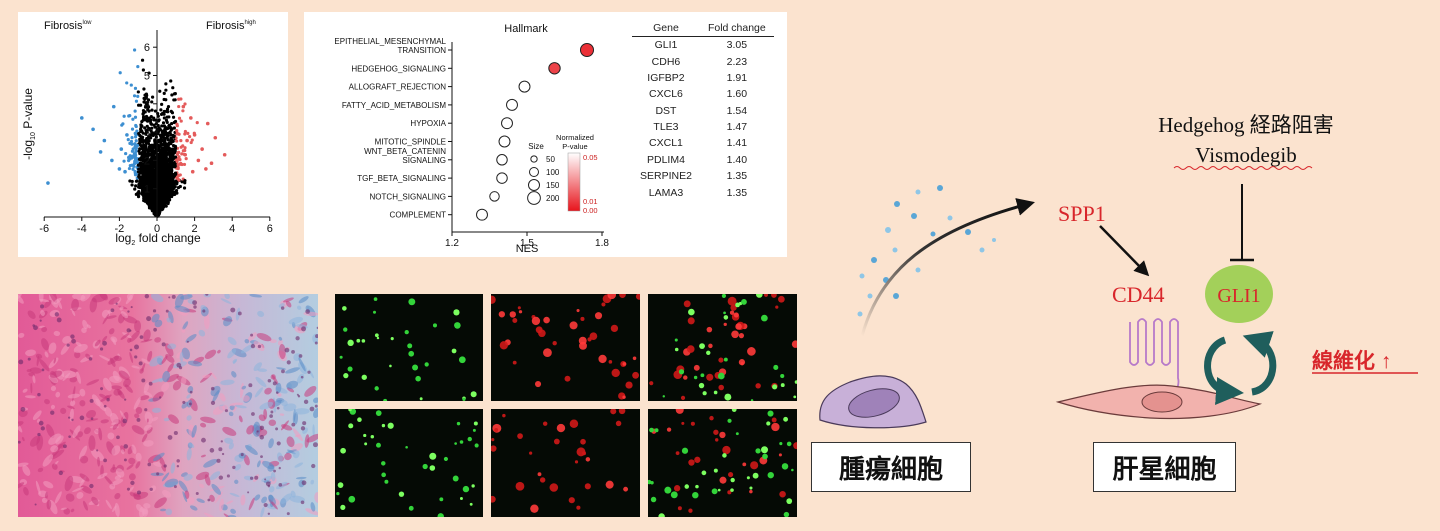 This screenshot has height=531, width=1440. Describe the element at coordinates (574, 182) in the screenshot. I see `pvalue-color-bar` at that location.